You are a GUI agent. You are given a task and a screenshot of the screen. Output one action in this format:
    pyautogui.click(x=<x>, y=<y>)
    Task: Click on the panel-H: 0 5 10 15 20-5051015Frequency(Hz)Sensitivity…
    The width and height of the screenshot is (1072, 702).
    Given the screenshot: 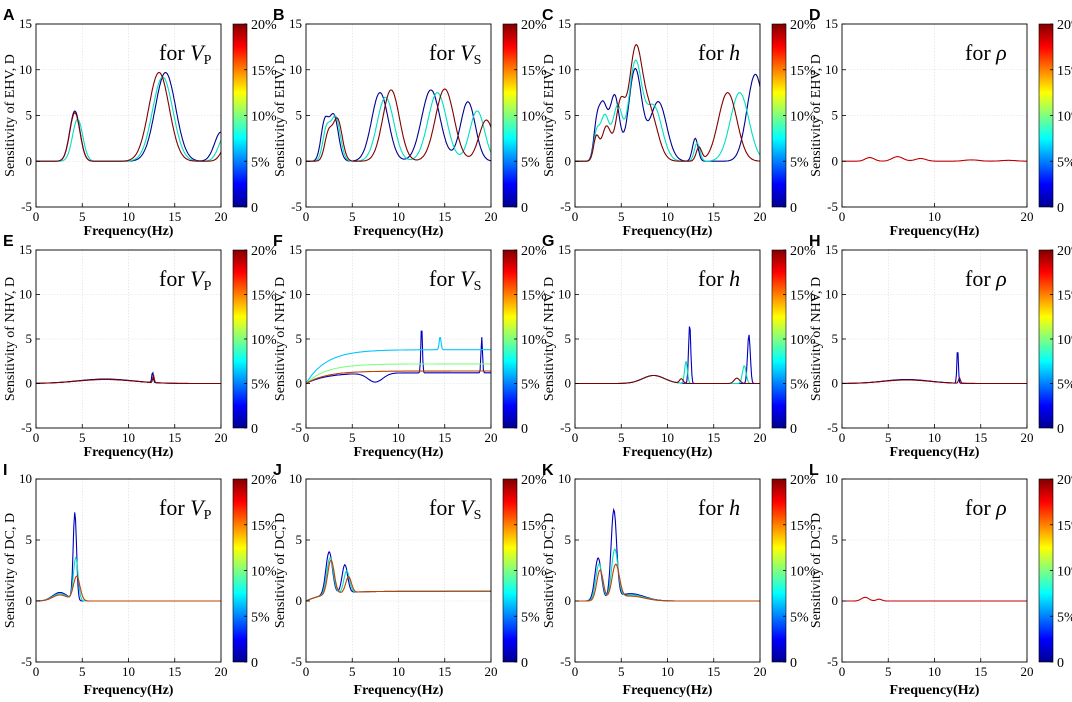 What is the action you would take?
    pyautogui.click(x=940, y=346)
    